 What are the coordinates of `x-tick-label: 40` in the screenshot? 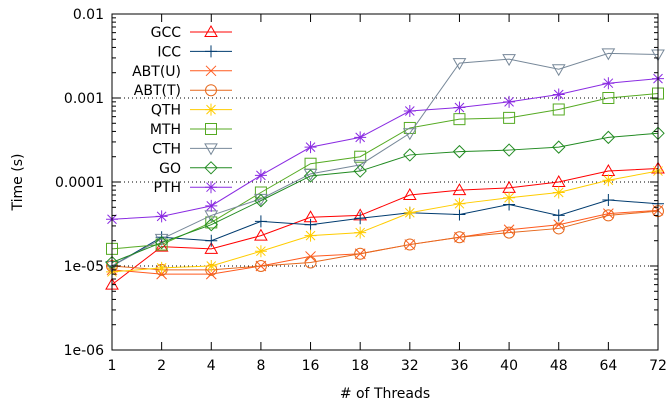 It's located at (509, 366).